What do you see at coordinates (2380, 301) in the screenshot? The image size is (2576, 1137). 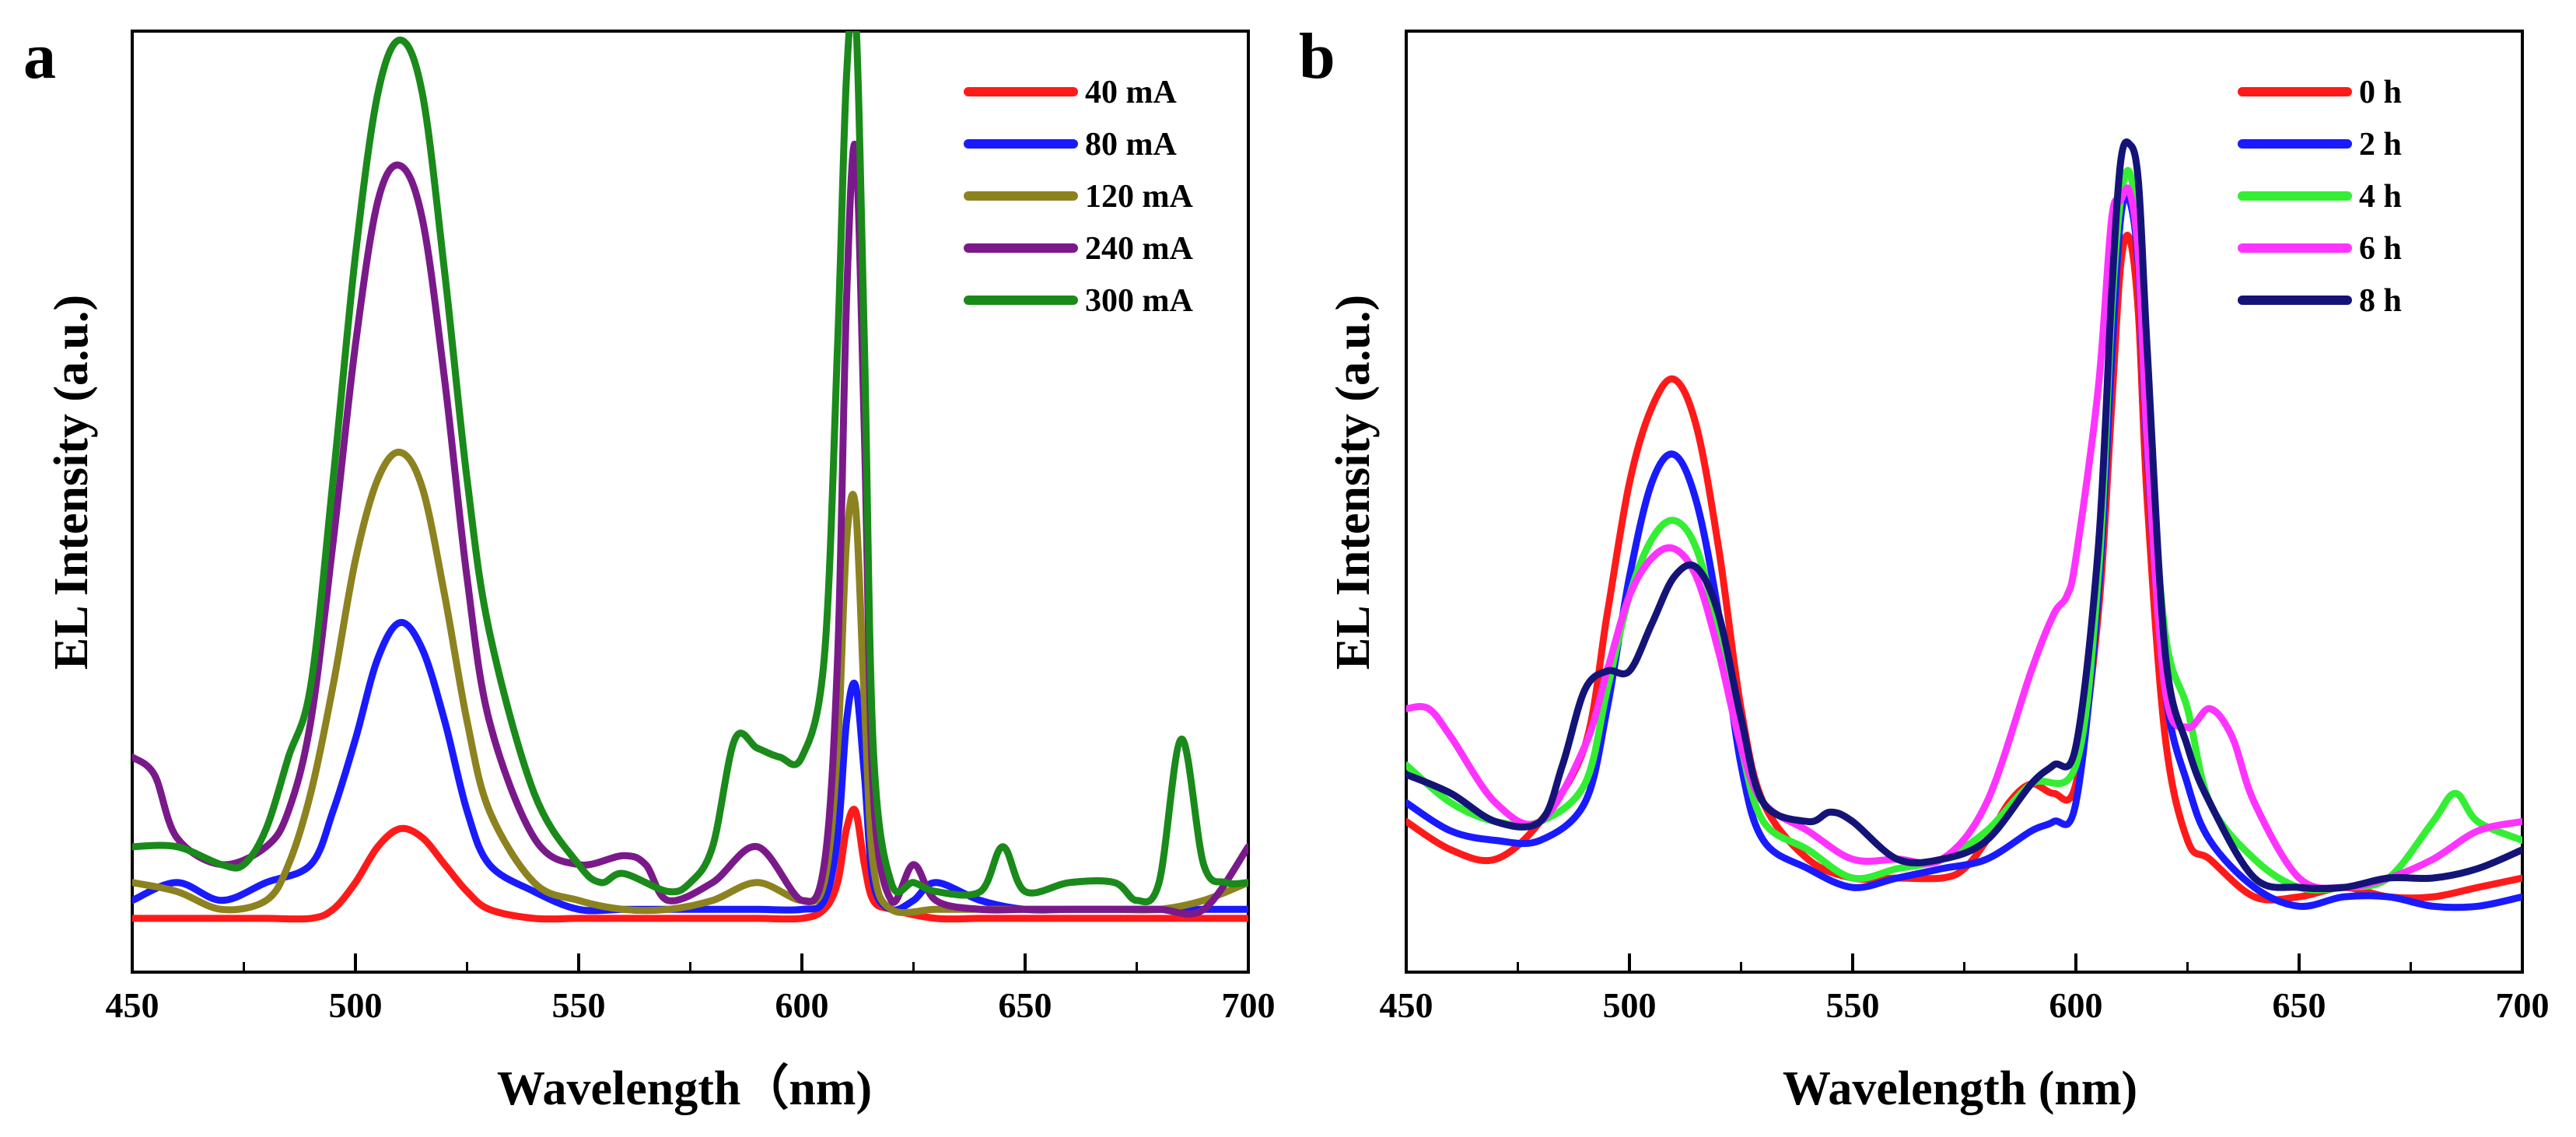 I see `legend-label: 8 h` at bounding box center [2380, 301].